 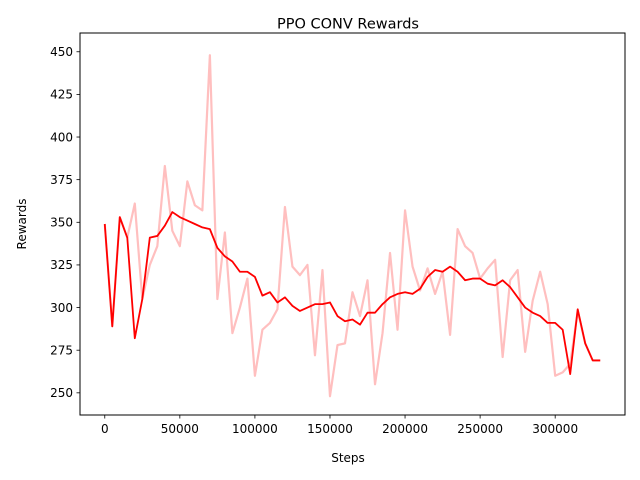 What do you see at coordinates (348, 458) in the screenshot?
I see `x-axis-label: Steps` at bounding box center [348, 458].